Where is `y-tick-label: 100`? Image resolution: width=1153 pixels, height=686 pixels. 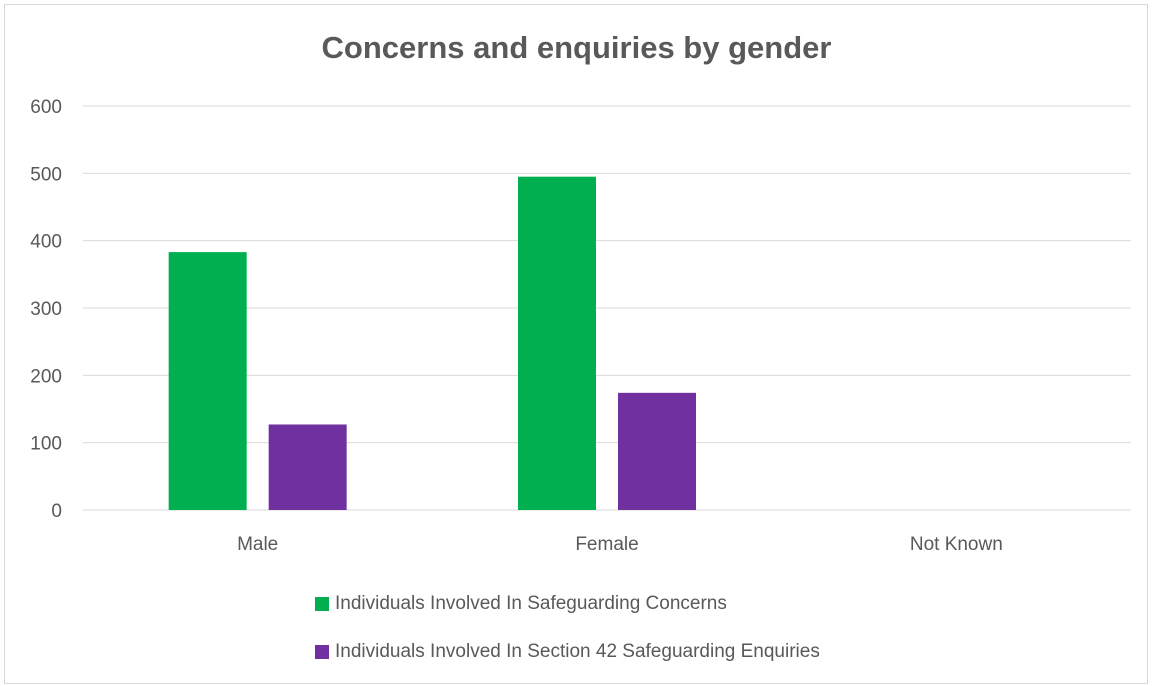 y-tick-label: 100 is located at coordinates (46, 444).